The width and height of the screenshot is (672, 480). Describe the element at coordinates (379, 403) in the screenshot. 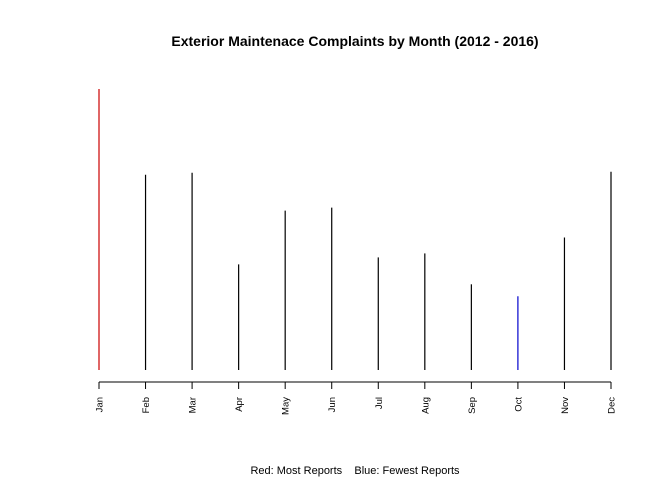

I see `x-tick-label-jul: Jul` at that location.